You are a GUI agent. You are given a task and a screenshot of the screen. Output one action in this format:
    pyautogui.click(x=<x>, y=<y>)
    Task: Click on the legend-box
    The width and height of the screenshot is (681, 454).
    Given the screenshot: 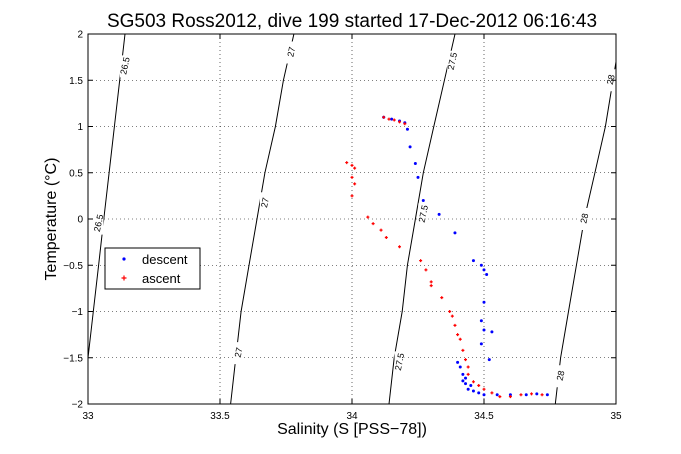 What is the action you would take?
    pyautogui.click(x=152, y=268)
    